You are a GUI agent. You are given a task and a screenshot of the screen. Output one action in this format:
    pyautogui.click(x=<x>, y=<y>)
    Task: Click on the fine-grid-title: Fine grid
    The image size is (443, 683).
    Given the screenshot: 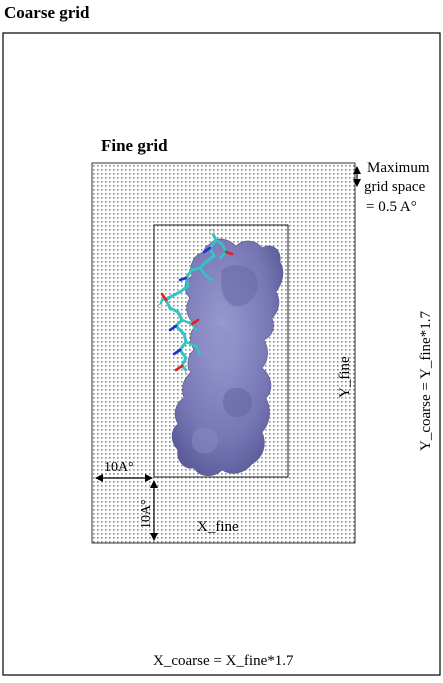 What is the action you would take?
    pyautogui.click(x=134, y=145)
    